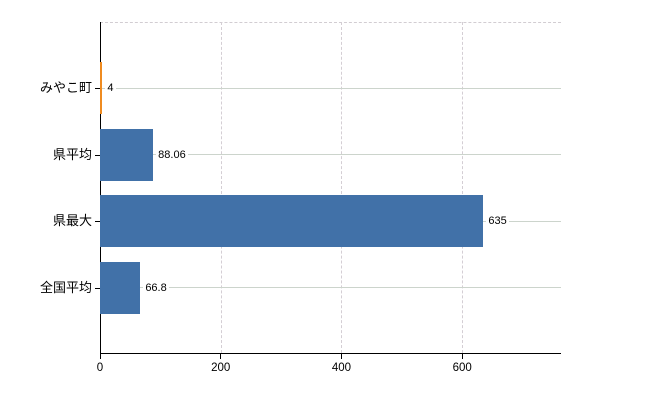  I want to click on category-label: 全国平均, so click(65, 287).